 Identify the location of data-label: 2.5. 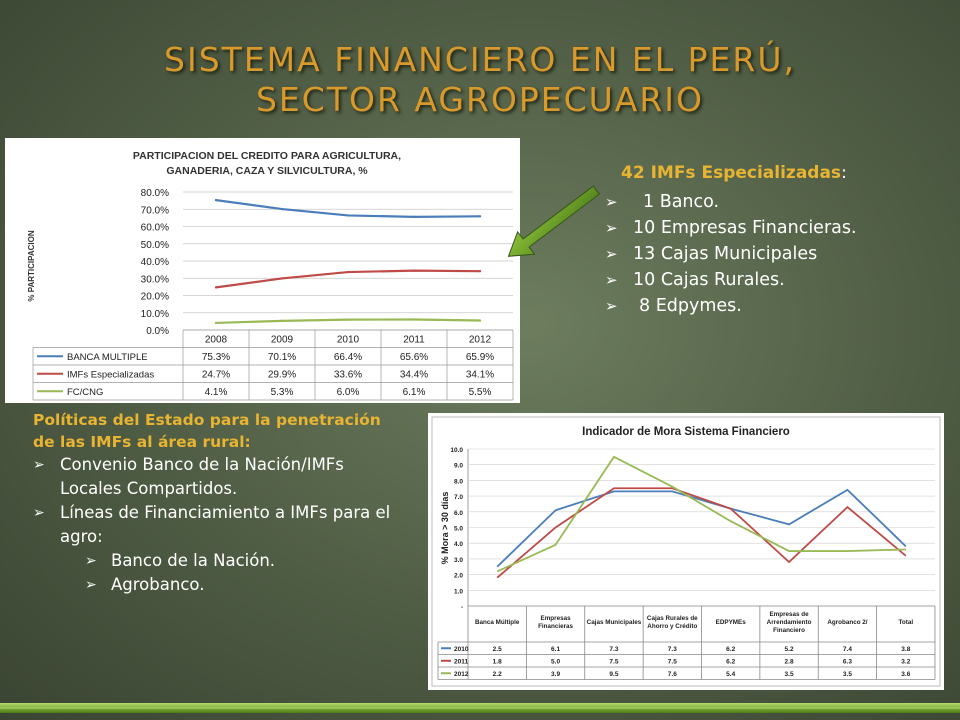
(497, 649).